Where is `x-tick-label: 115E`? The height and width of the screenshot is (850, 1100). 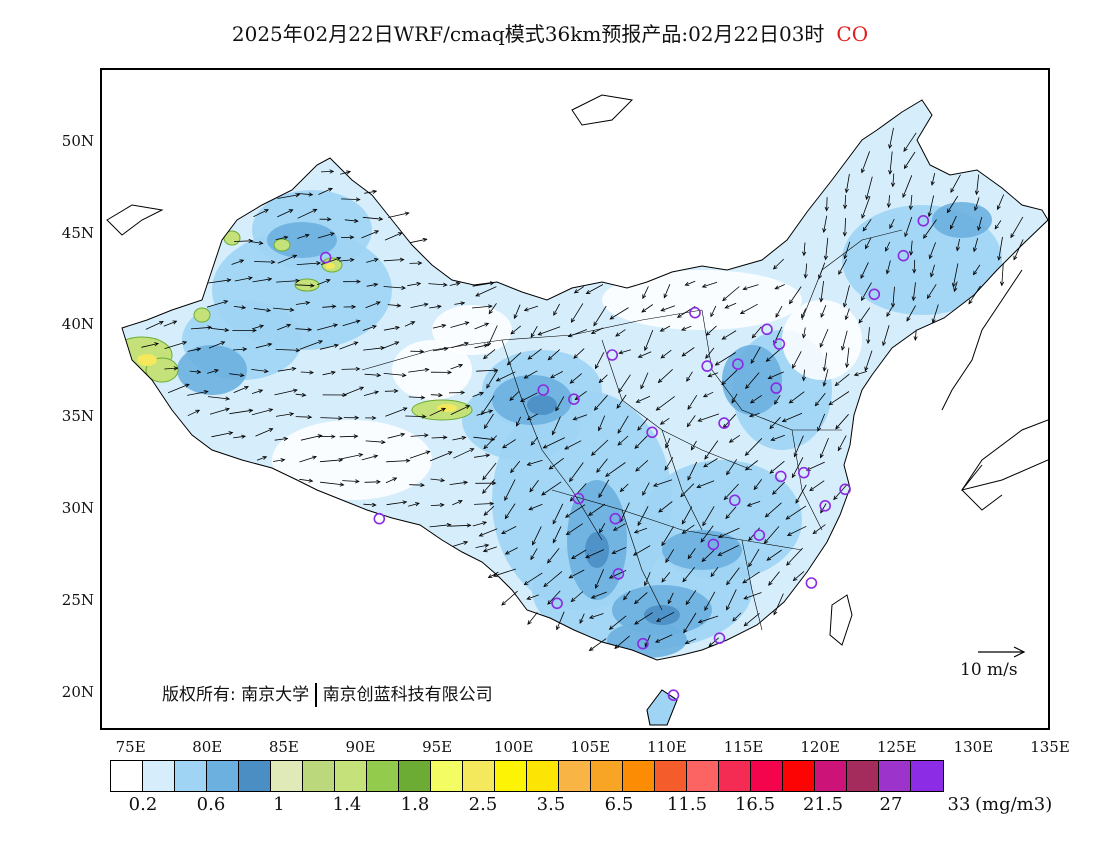 x-tick-label: 115E is located at coordinates (743, 747).